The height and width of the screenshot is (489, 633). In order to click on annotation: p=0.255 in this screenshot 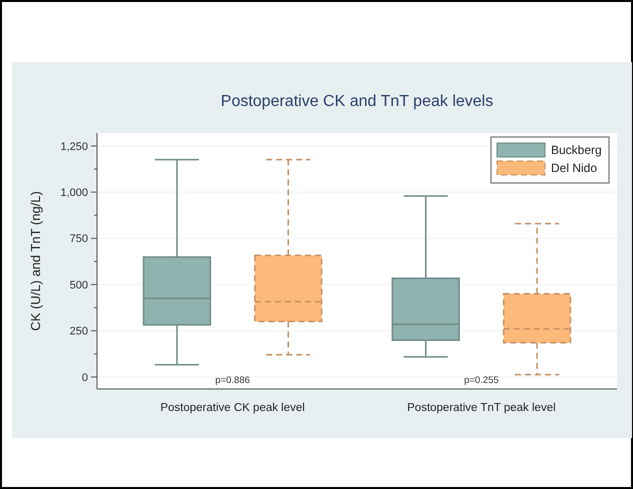, I will do `click(481, 380)`.